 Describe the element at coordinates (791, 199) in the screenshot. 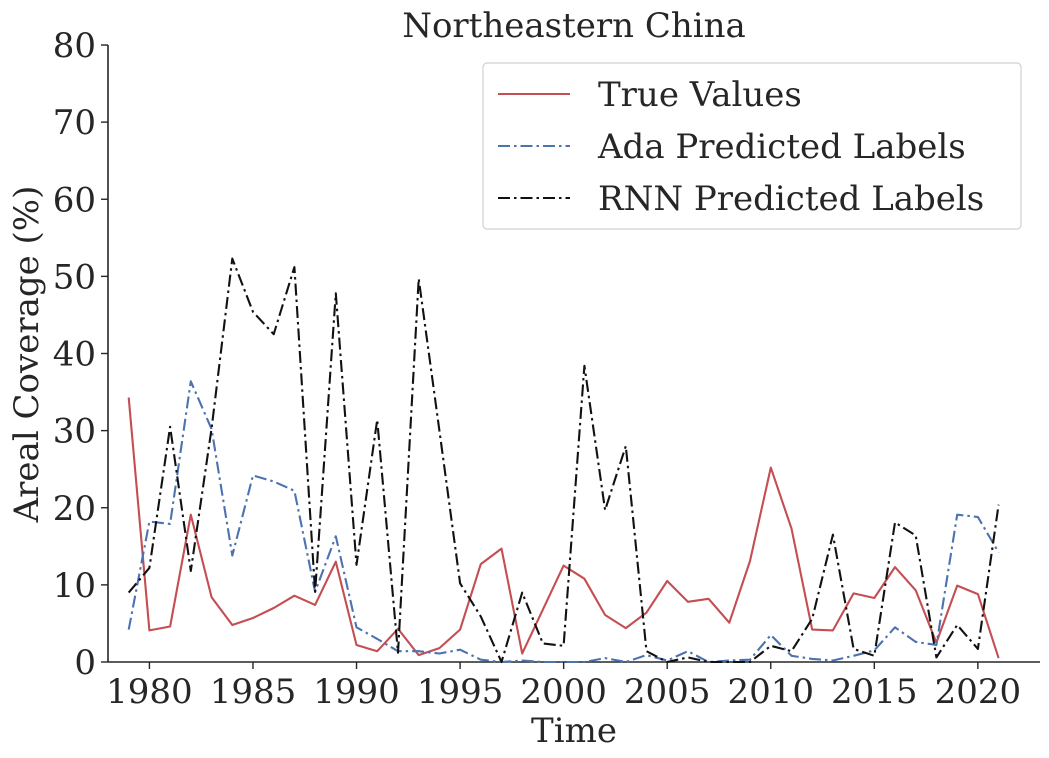

I see `legend-label: RNN Predicted Labels` at that location.